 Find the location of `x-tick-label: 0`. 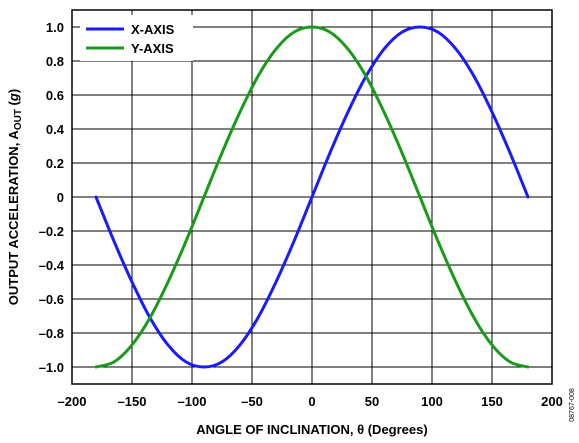

x-tick-label: 0 is located at coordinates (311, 401).